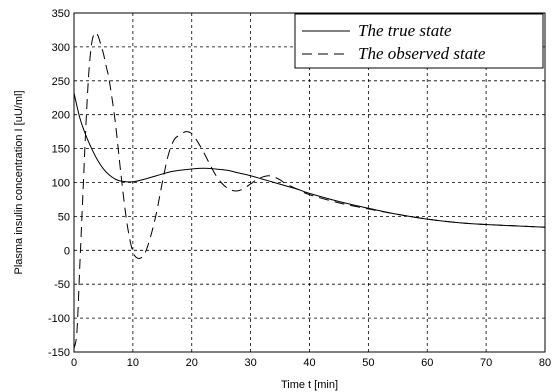 This screenshot has height=392, width=558. Describe the element at coordinates (61, 48) in the screenshot. I see `y-tick-label: 300` at that location.